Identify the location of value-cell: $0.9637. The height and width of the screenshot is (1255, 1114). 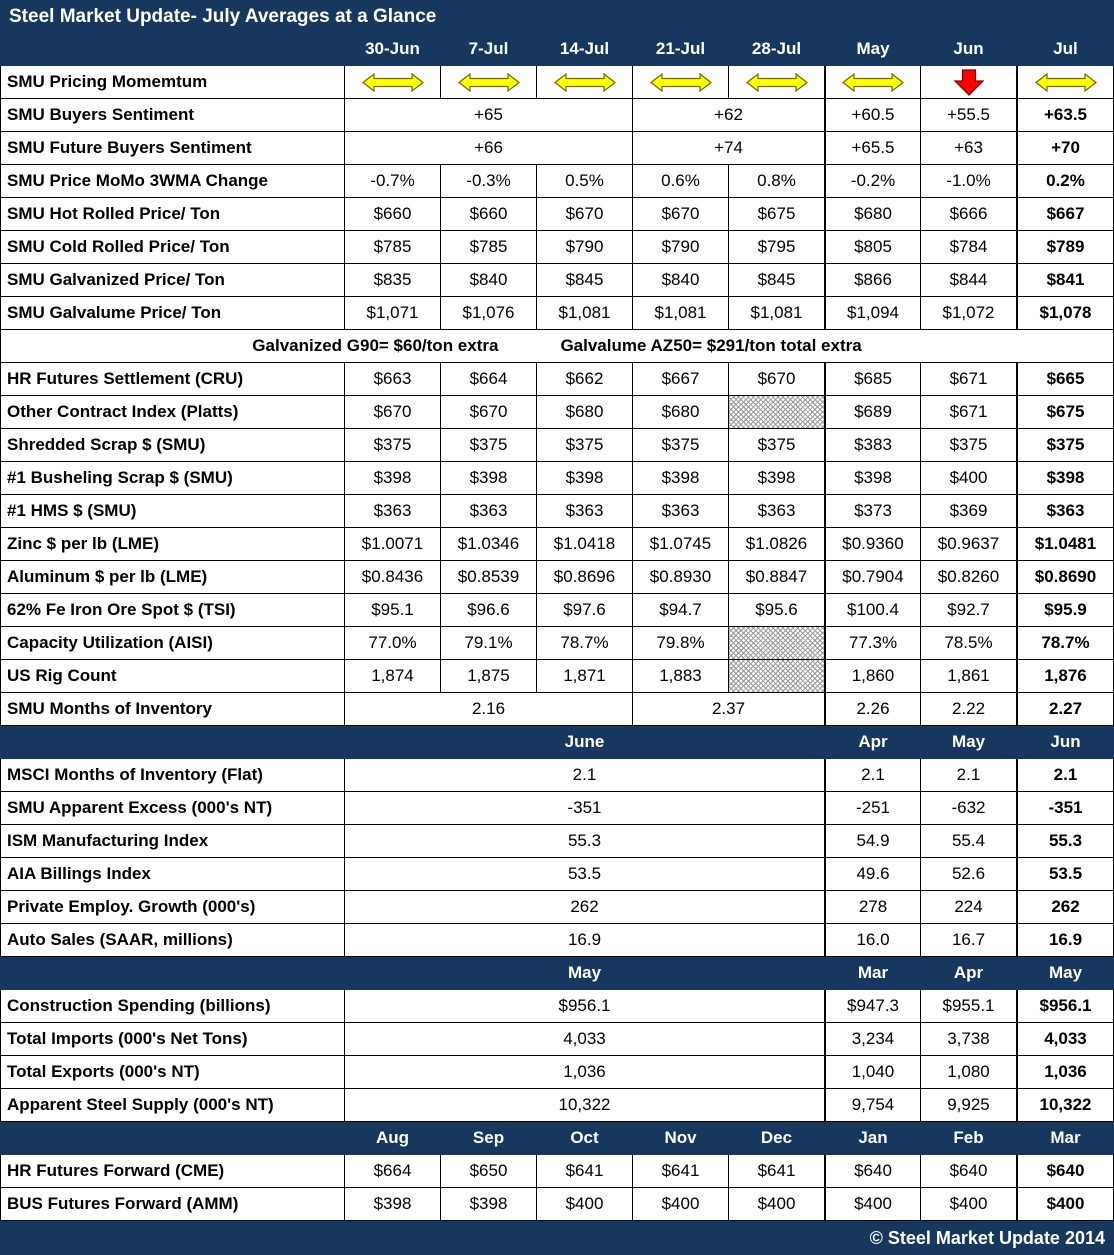
(969, 544).